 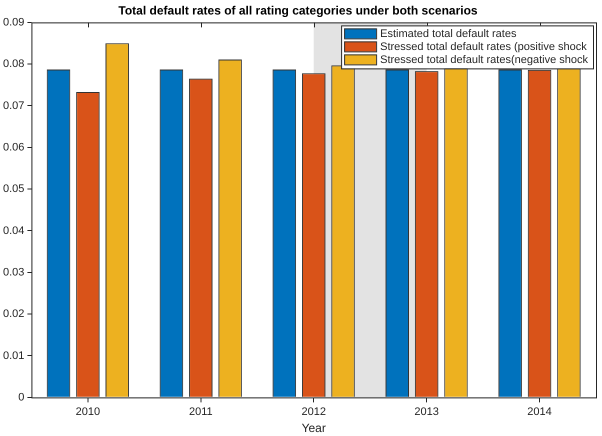 What do you see at coordinates (13, 147) in the screenshot?
I see `y-tick-label: 0.06` at bounding box center [13, 147].